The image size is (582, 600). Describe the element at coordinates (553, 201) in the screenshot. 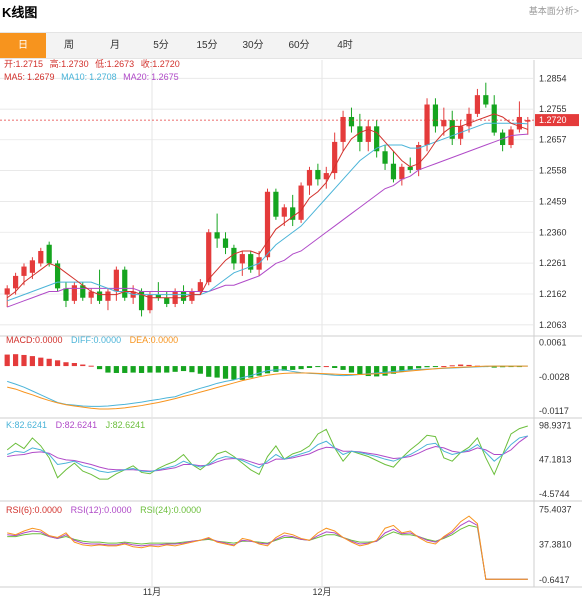

I see `price-tick-label: 1.2459` at that location.